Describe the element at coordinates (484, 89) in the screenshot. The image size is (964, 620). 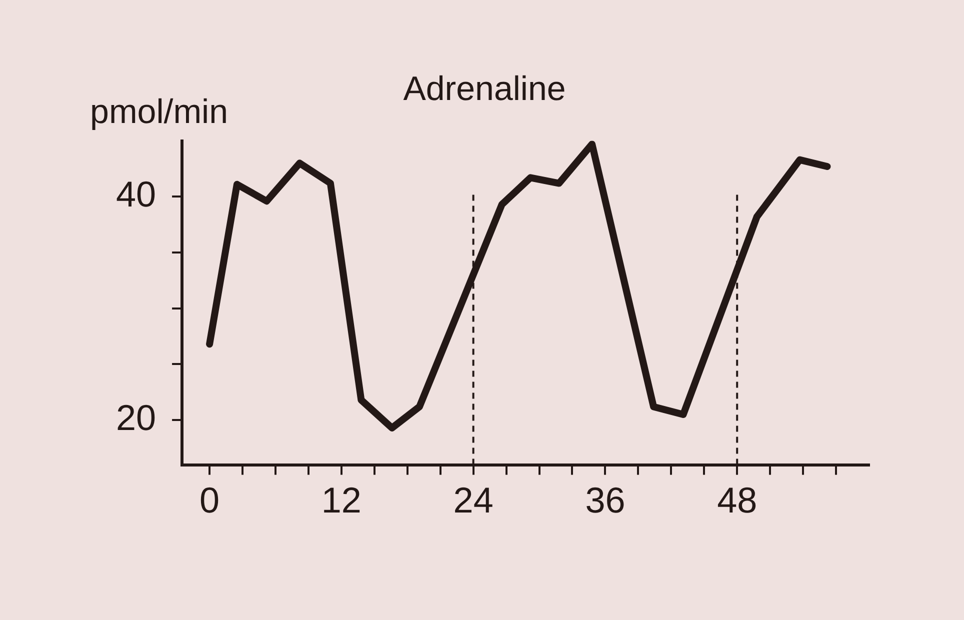
I see `chart-title: Adrenaline` at that location.